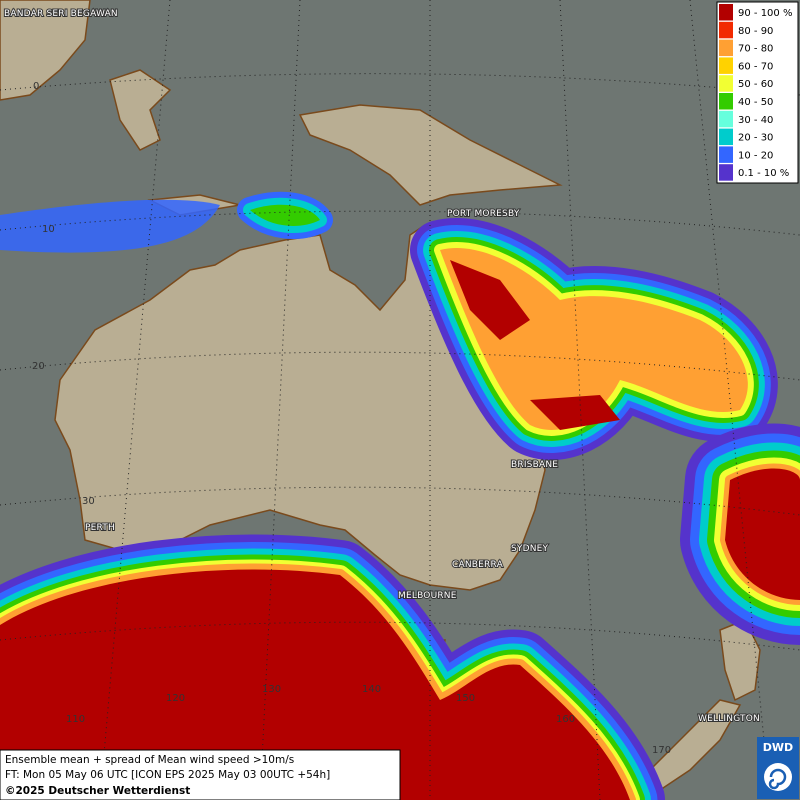 The width and height of the screenshot is (800, 800). What do you see at coordinates (175, 698) in the screenshot?
I see `longitude-label: 120` at bounding box center [175, 698].